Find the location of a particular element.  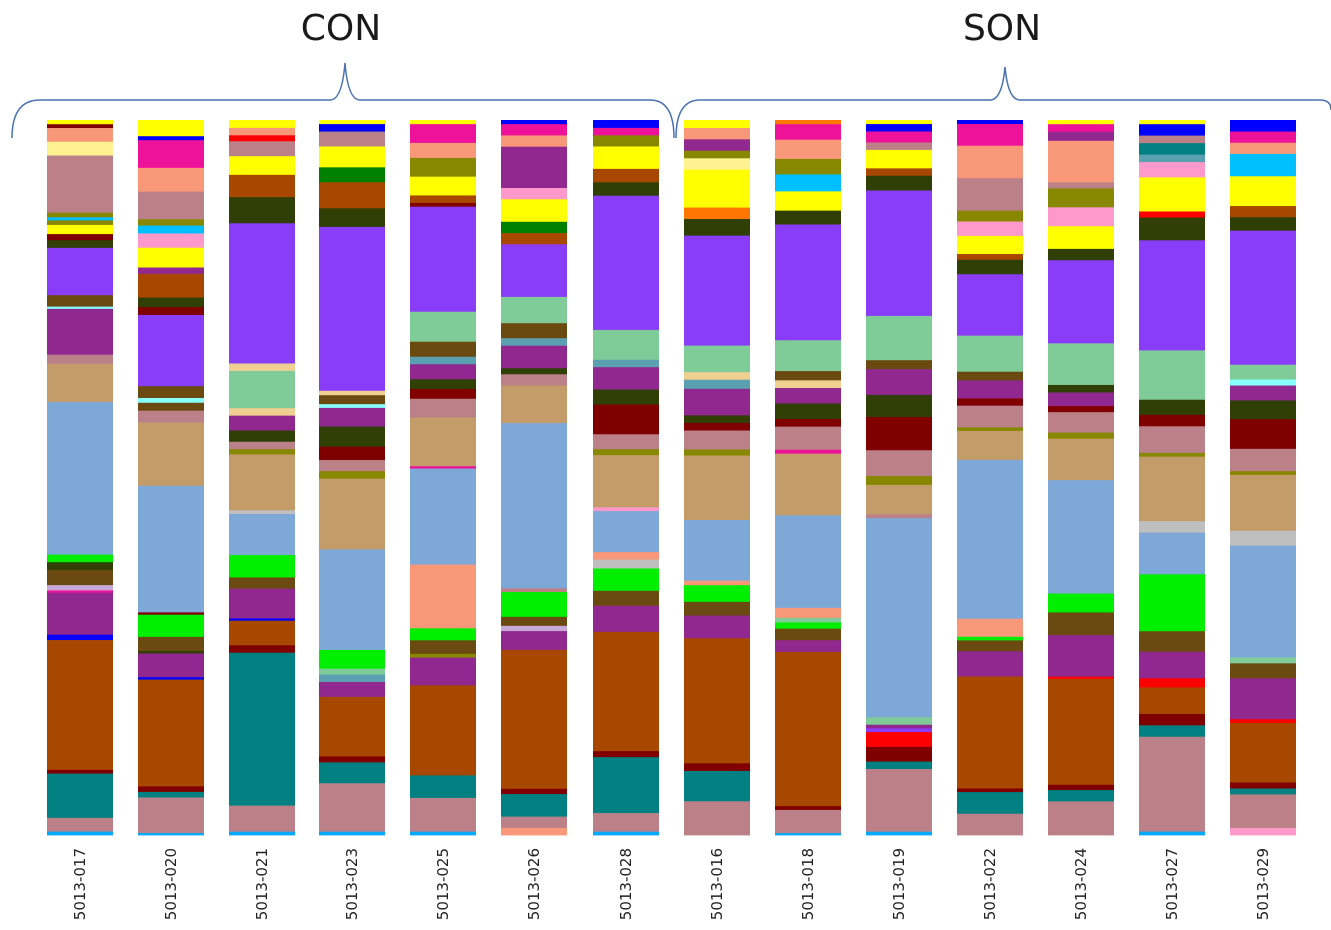

tick-label-5013-027: 5013-027 is located at coordinates (1172, 884).